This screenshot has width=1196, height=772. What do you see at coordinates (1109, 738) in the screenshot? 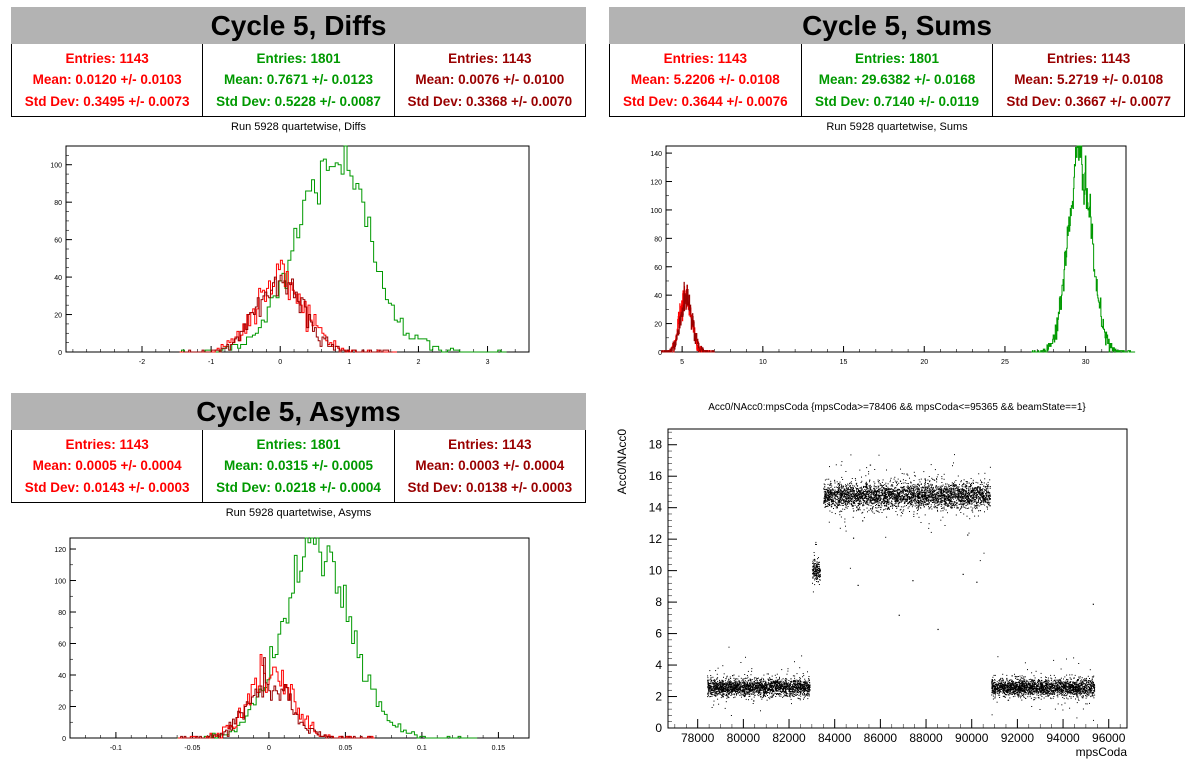
I see `x-tick-label: 96000` at bounding box center [1109, 738].